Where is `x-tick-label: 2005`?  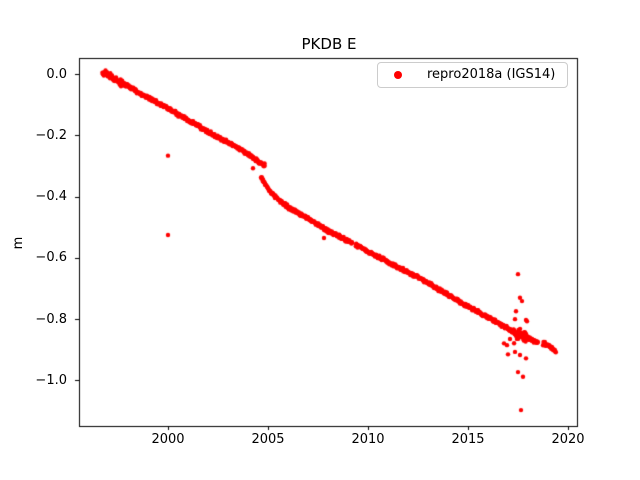 x-tick-label: 2005 is located at coordinates (268, 439).